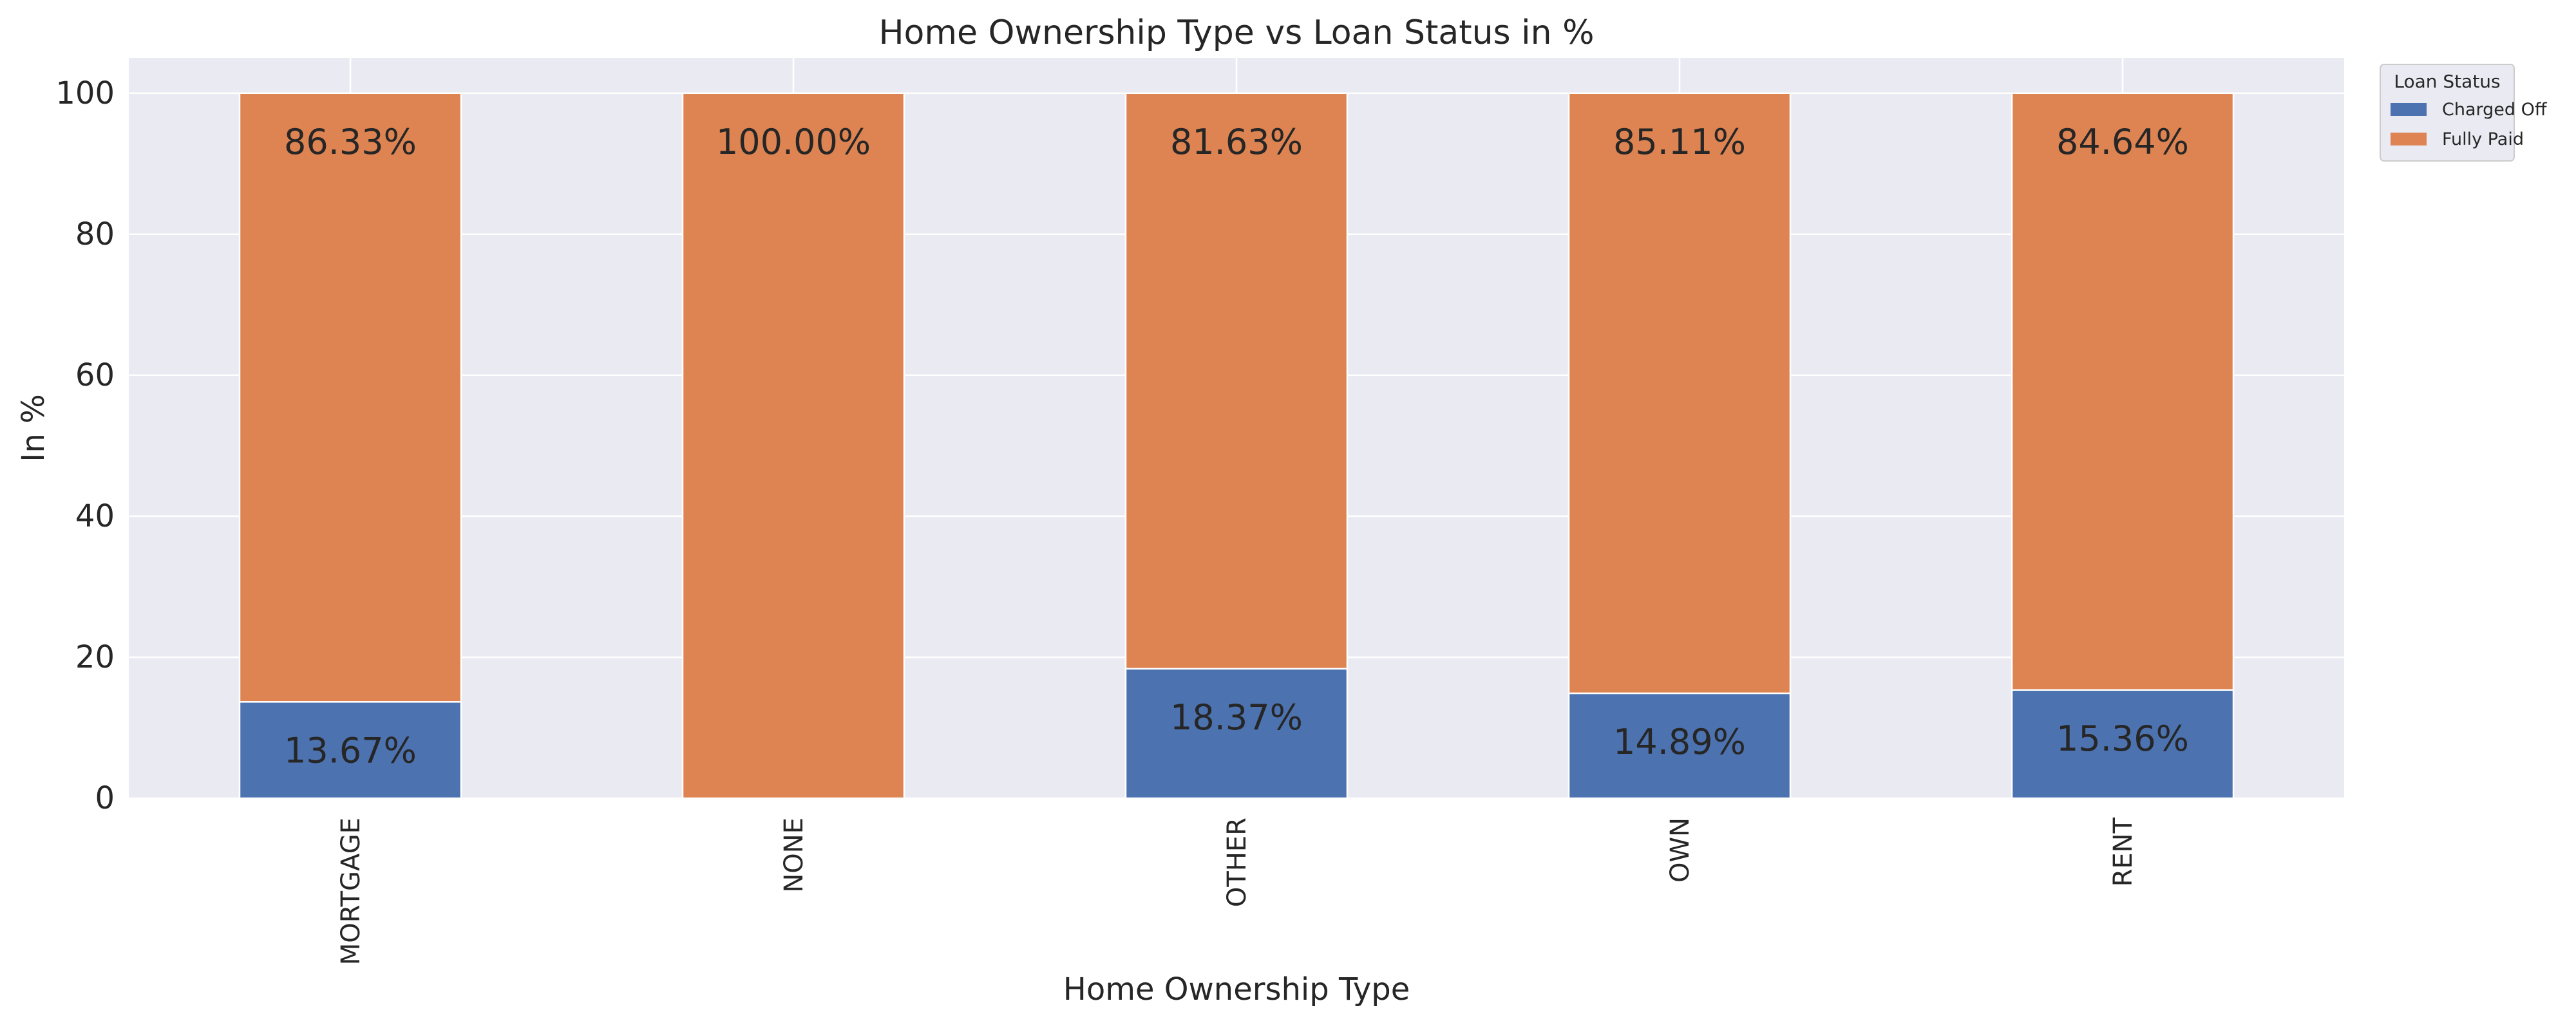 The height and width of the screenshot is (1030, 2576). I want to click on y-tick-label: 40, so click(95, 516).